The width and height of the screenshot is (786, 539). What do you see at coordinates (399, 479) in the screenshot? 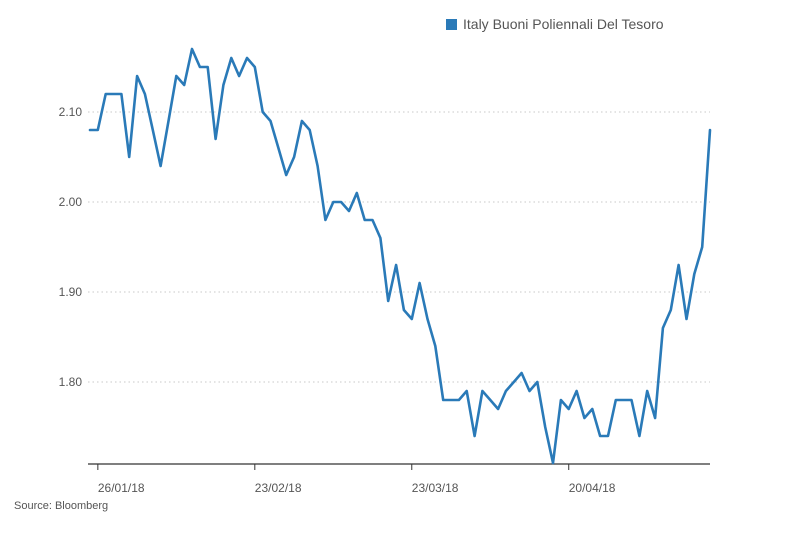
I see `x-axis: 26/01/18 23/02/18 23/03/18 20/04/18` at bounding box center [399, 479].